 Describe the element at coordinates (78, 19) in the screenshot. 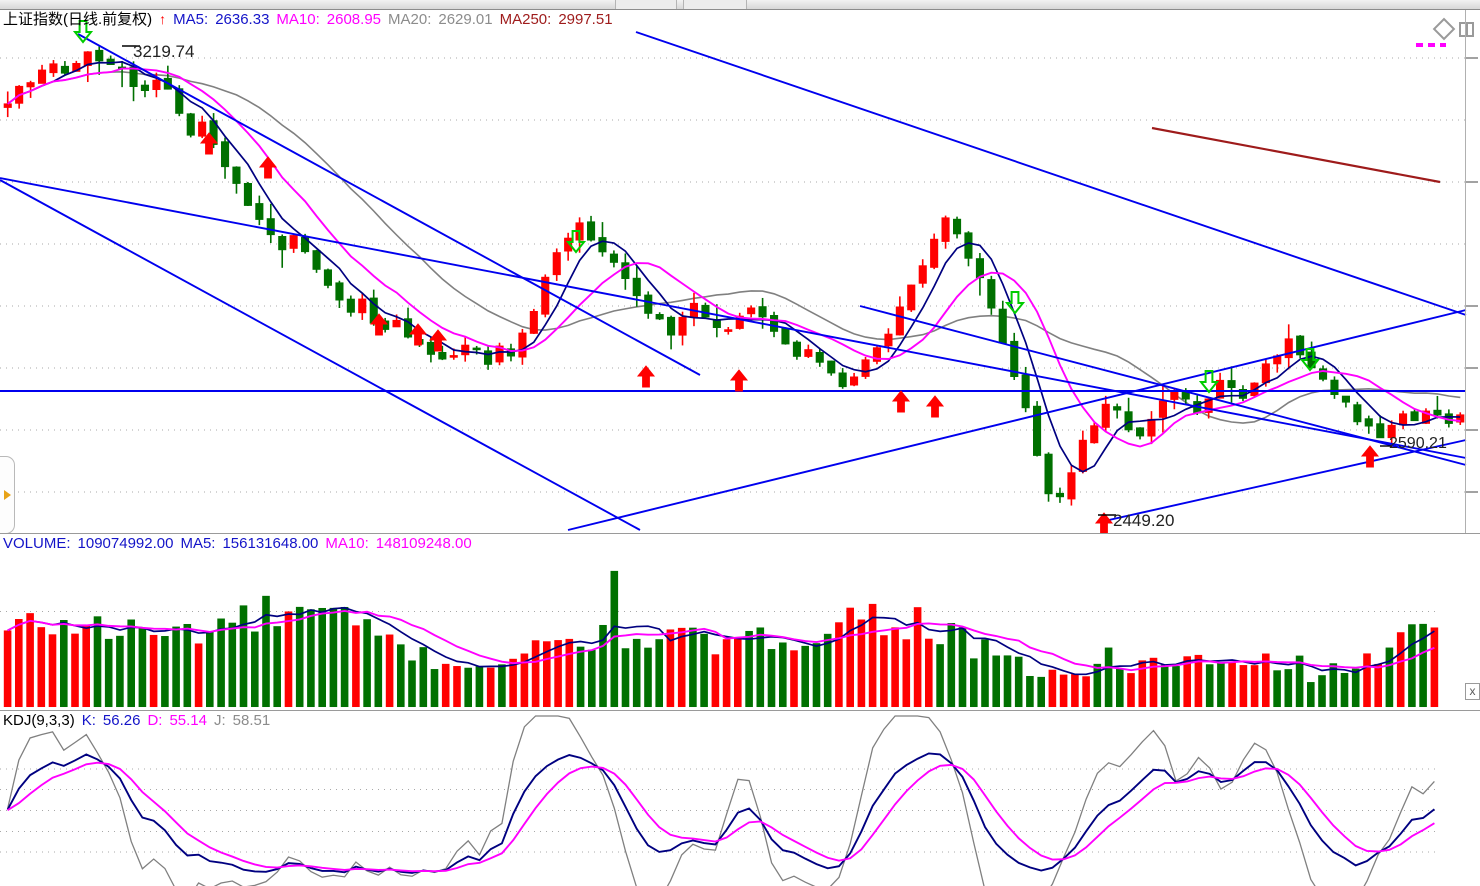

I see `price-title: 上证指数(日线.前复权)` at that location.